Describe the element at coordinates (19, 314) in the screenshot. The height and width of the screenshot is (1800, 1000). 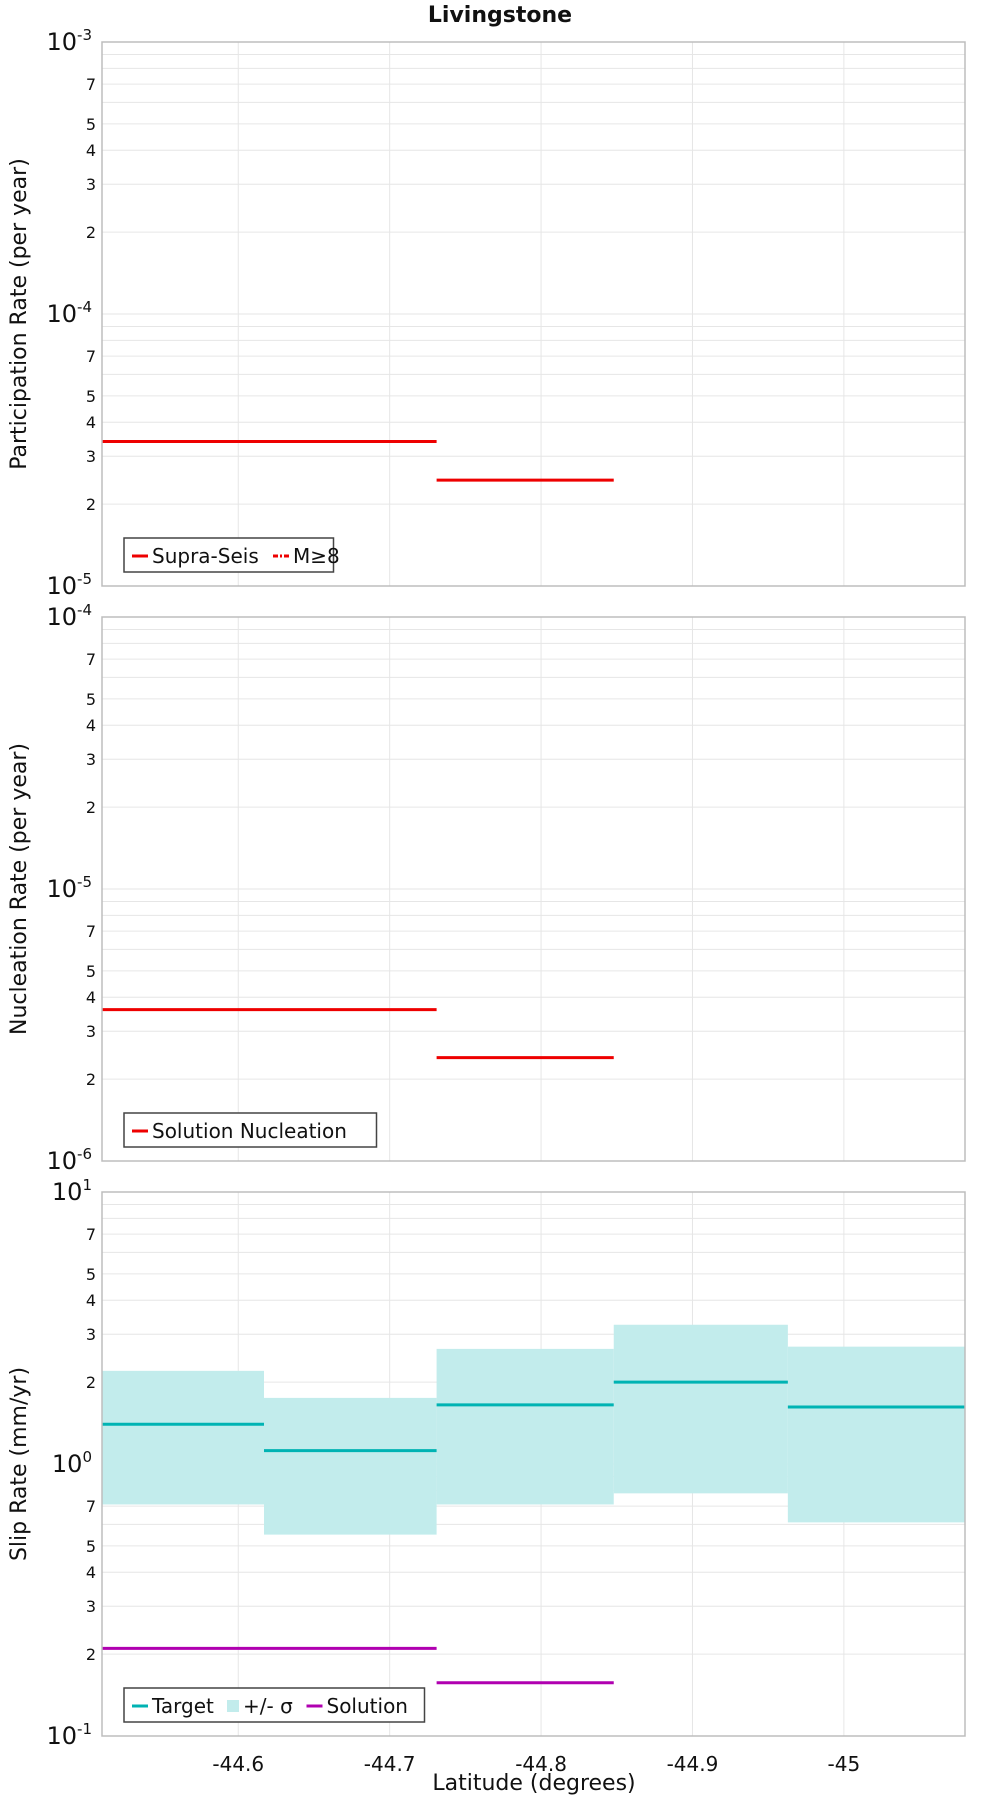
I see `y-axis-label: Participation Rate (per year)` at that location.